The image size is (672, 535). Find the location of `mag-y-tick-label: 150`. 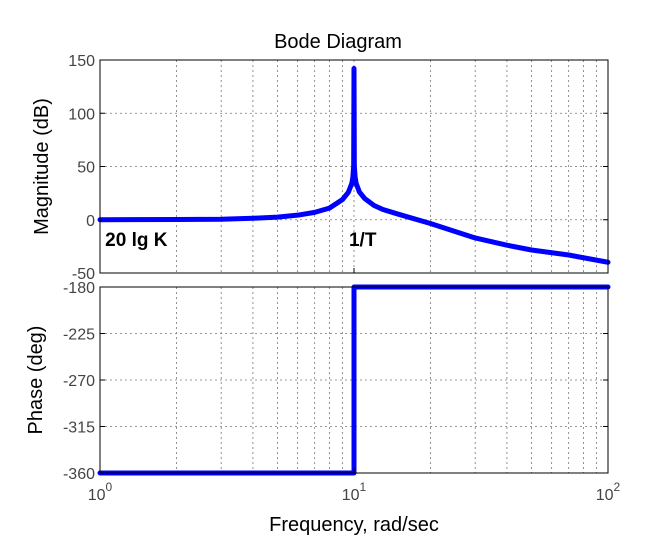

mag-y-tick-label: 150 is located at coordinates (81, 61).